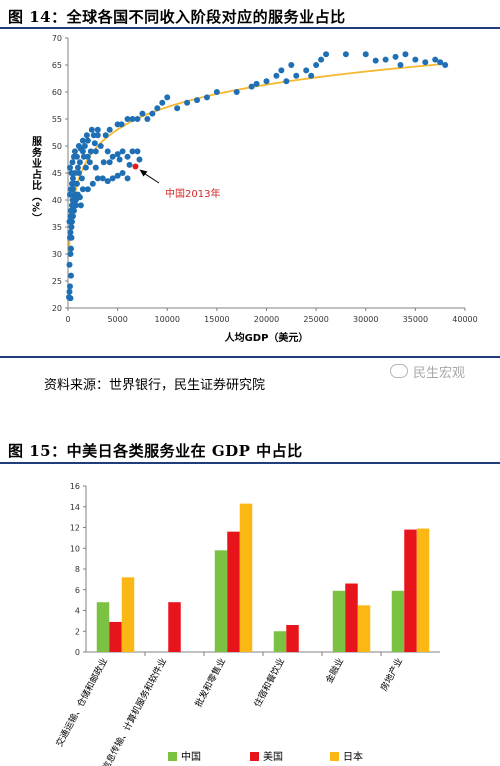  I want to click on scatter-y-axis-label: 服务业占比（%）, so click(36, 180).